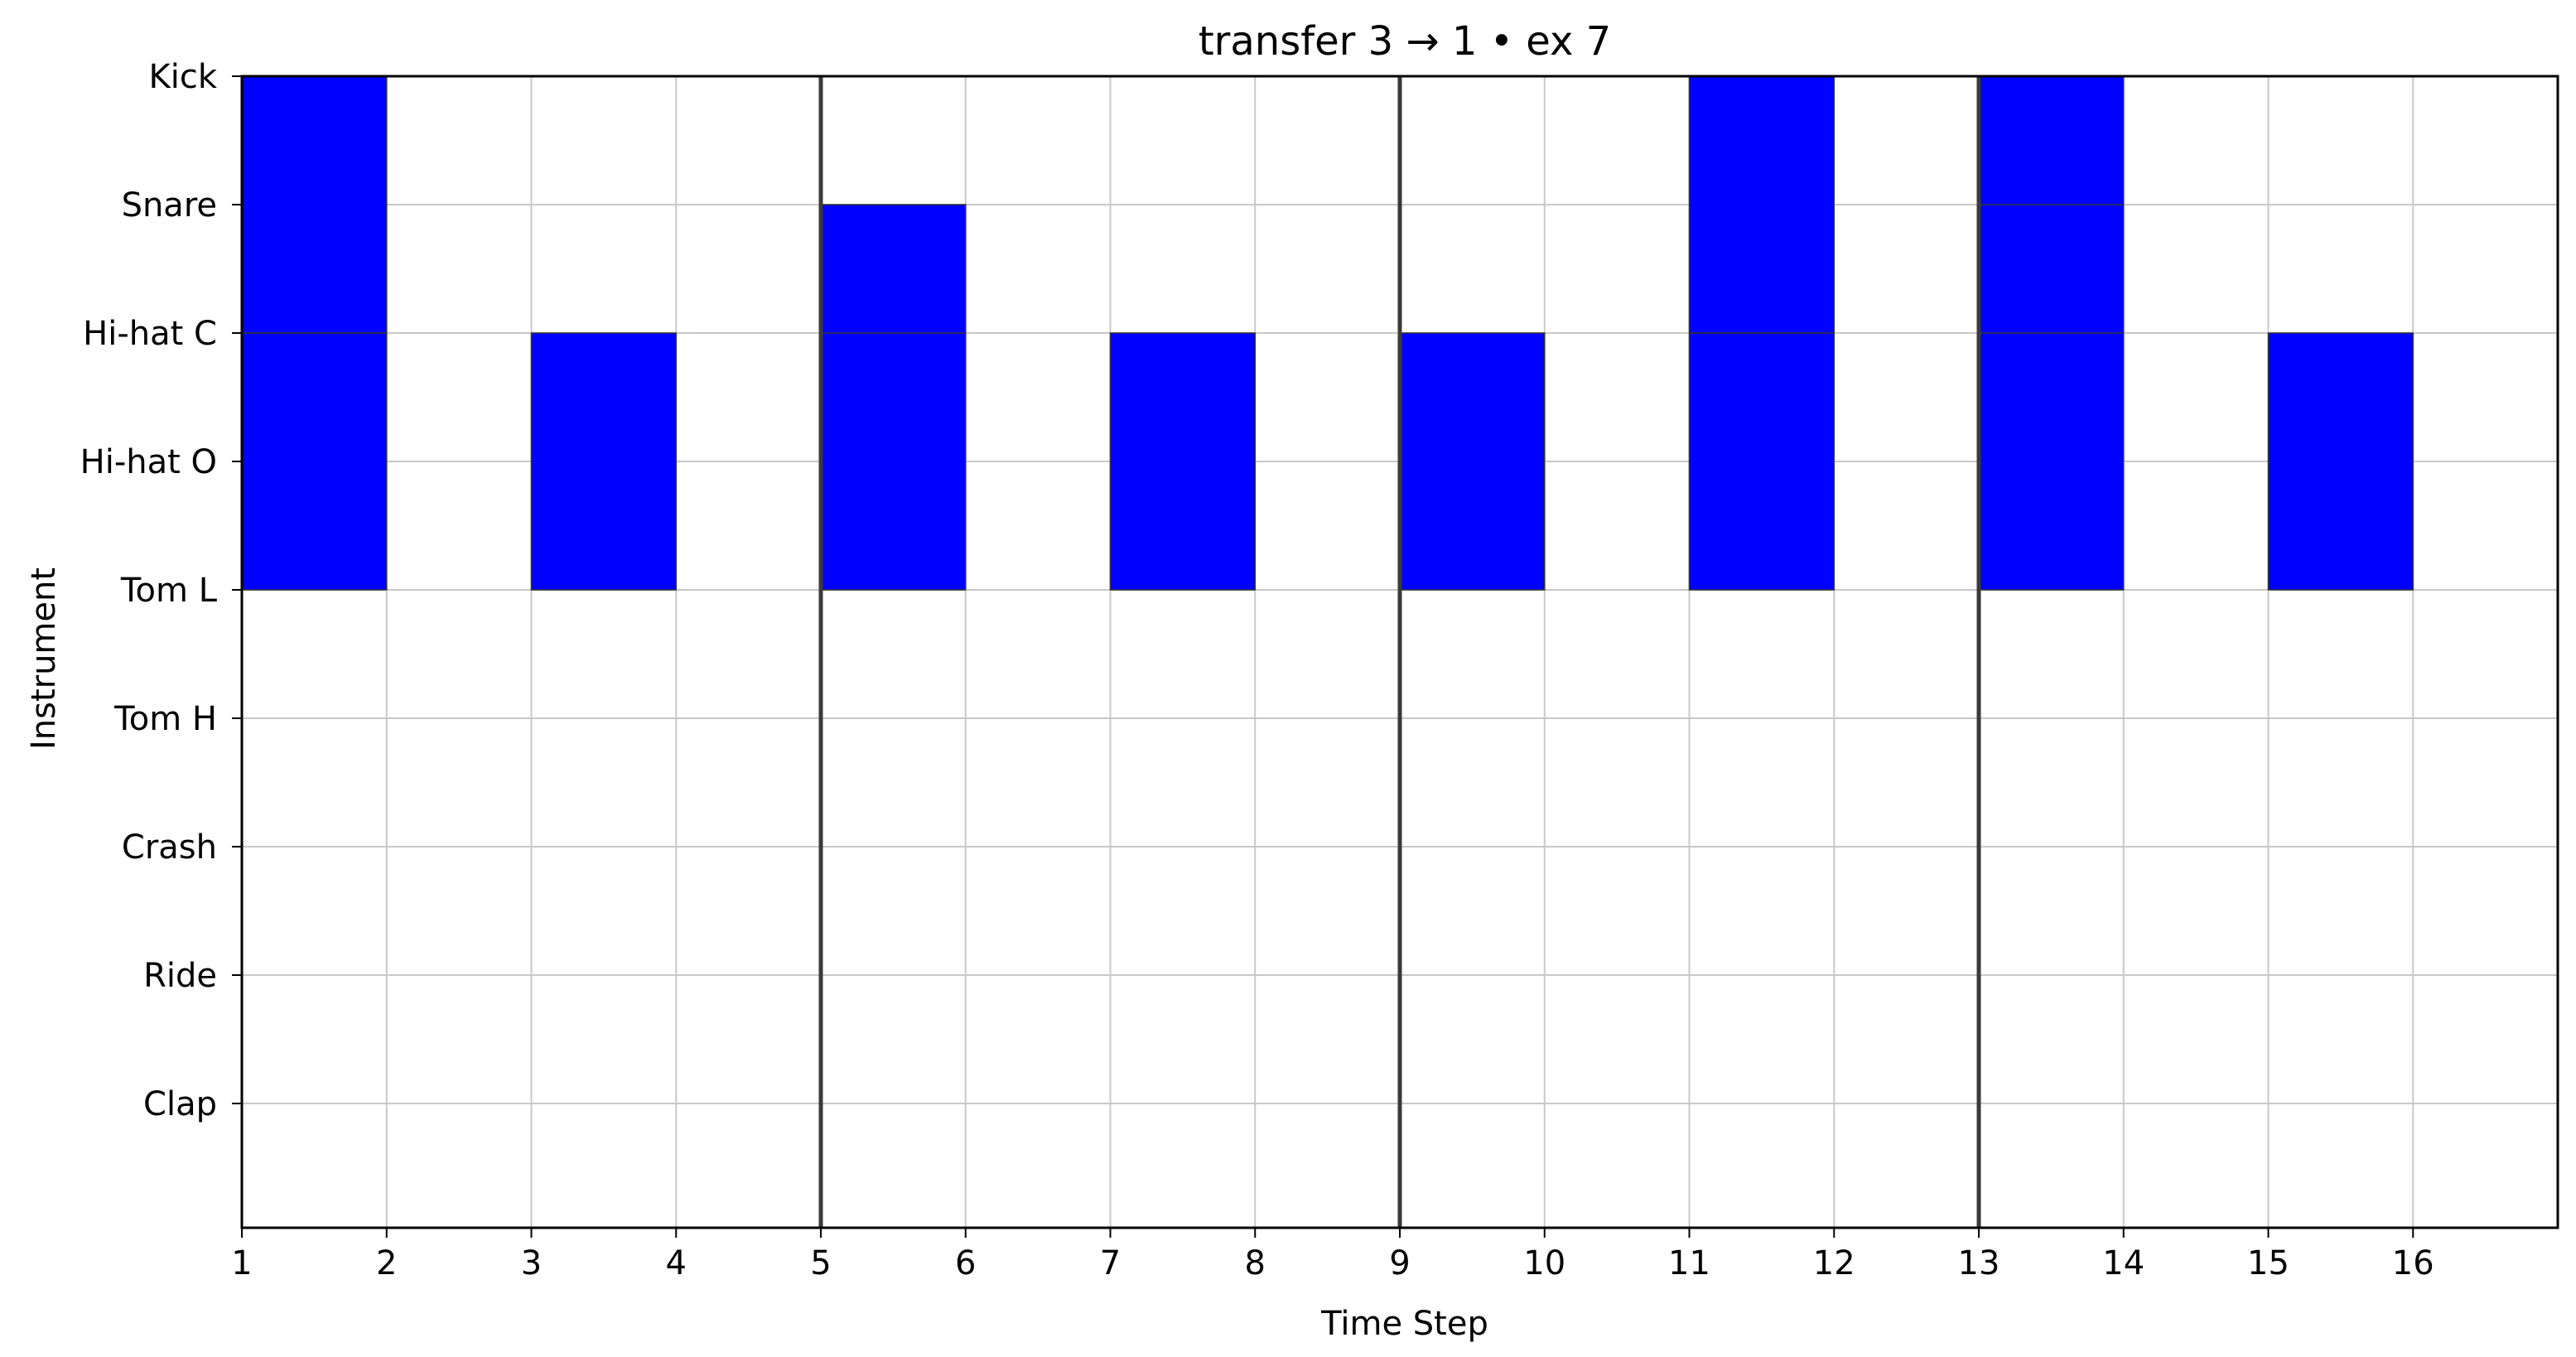  Describe the element at coordinates (1404, 1324) in the screenshot. I see `x-axis-label: Time Step` at that location.